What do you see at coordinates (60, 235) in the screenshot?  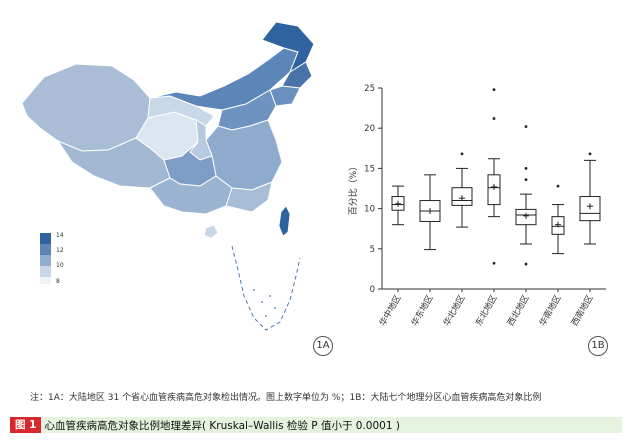 I see `legend-tick: 14` at bounding box center [60, 235].